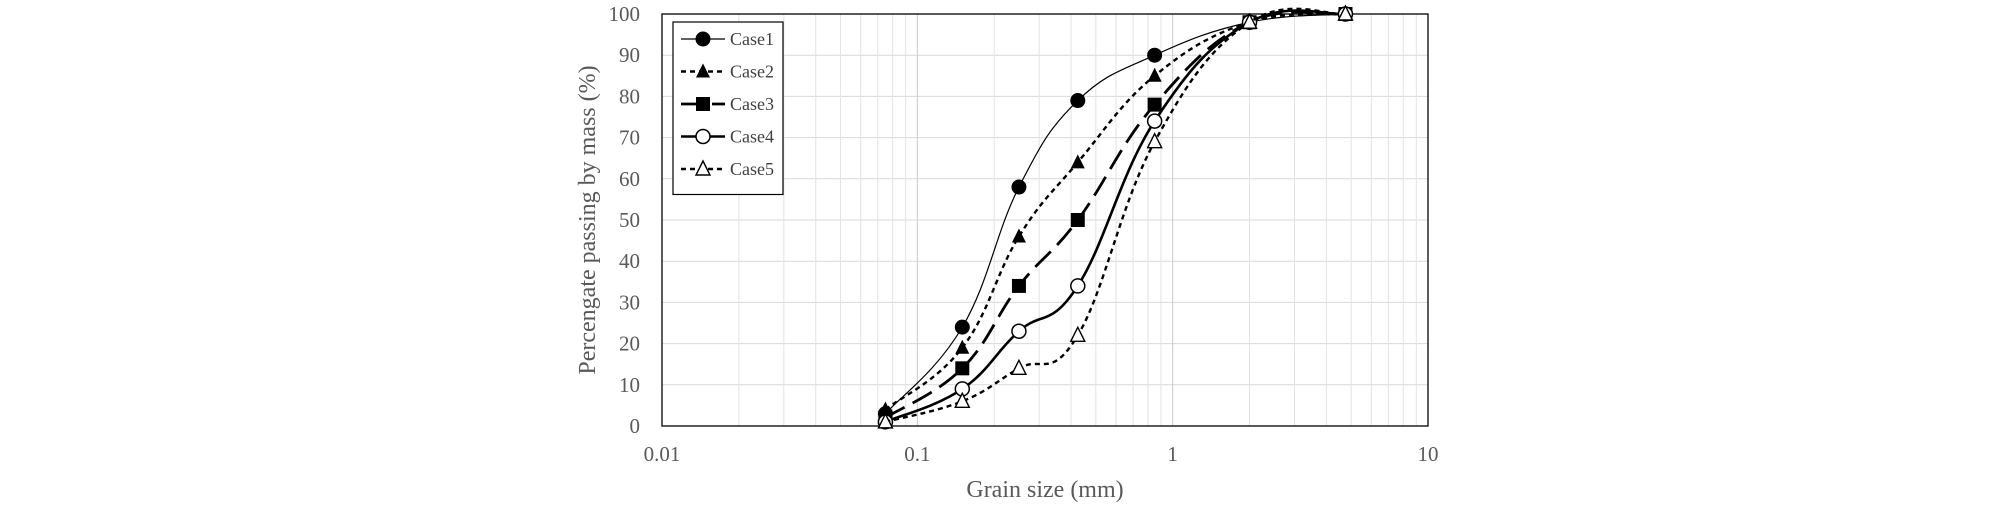  I want to click on legend-box, so click(728, 108).